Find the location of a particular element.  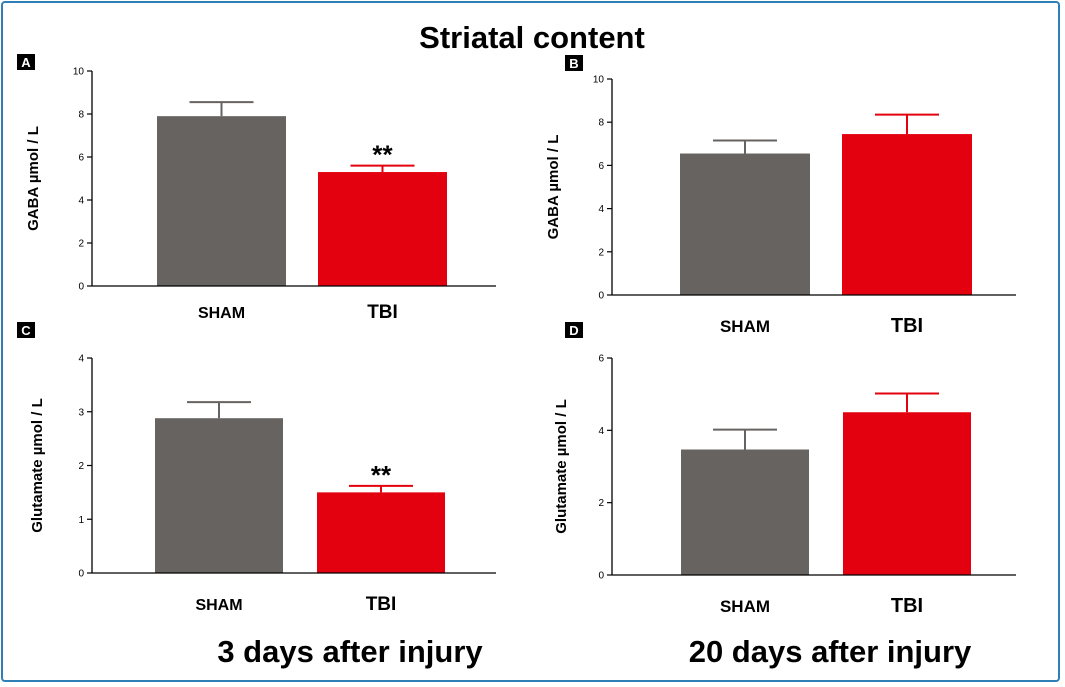

panel-letter: A is located at coordinates (26, 62).